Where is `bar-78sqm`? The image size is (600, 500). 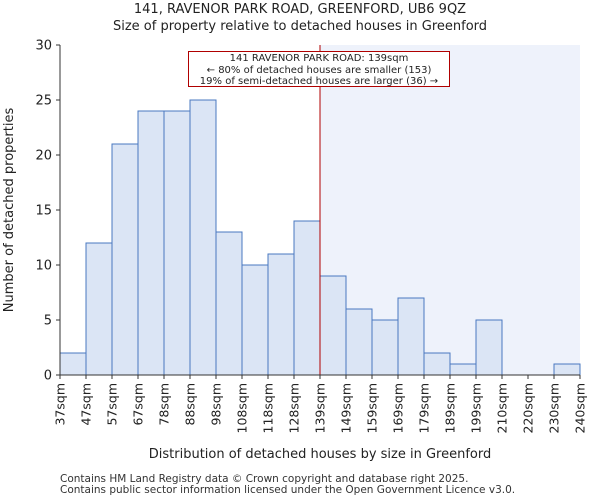 bar-78sqm is located at coordinates (177, 243).